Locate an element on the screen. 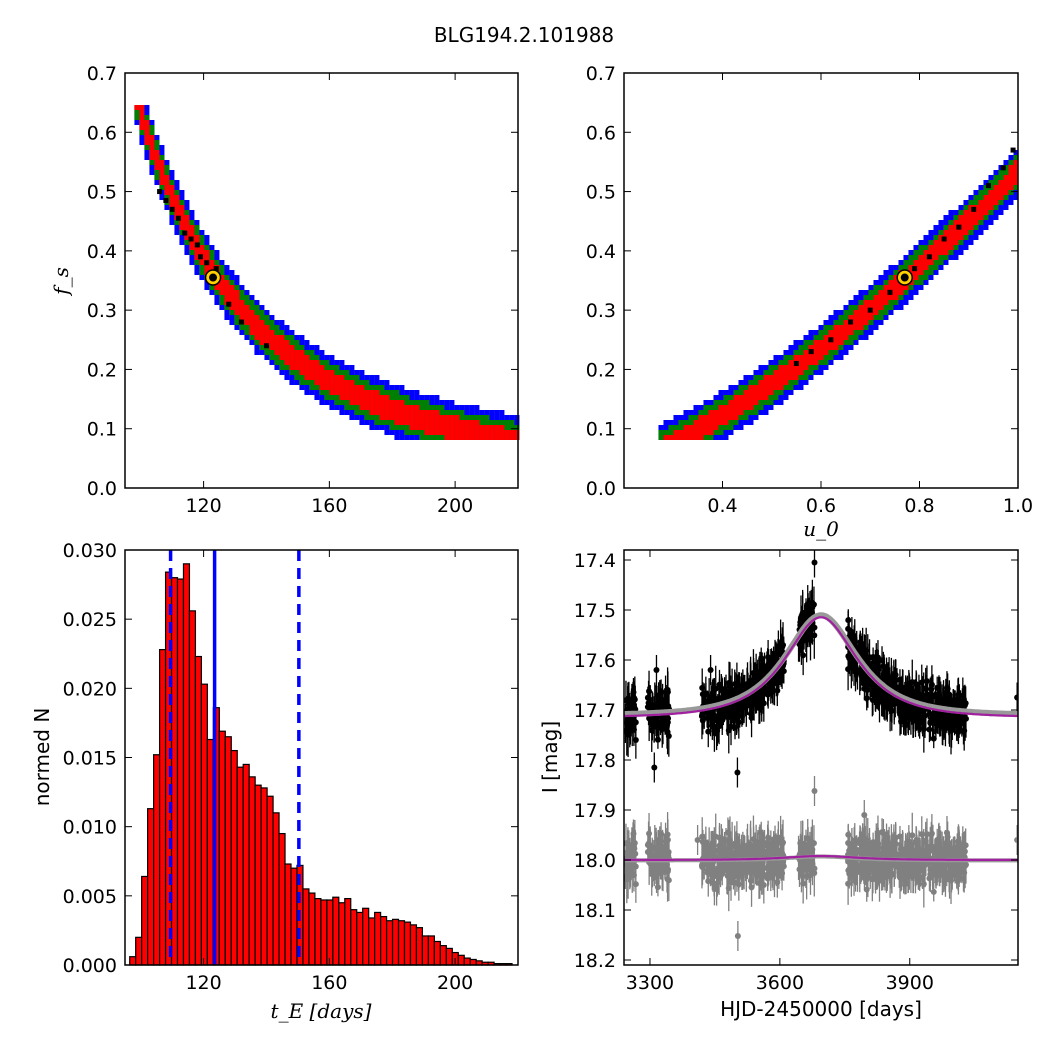 The image size is (1050, 1050). y-tick-label: 0.1 is located at coordinates (102, 430).